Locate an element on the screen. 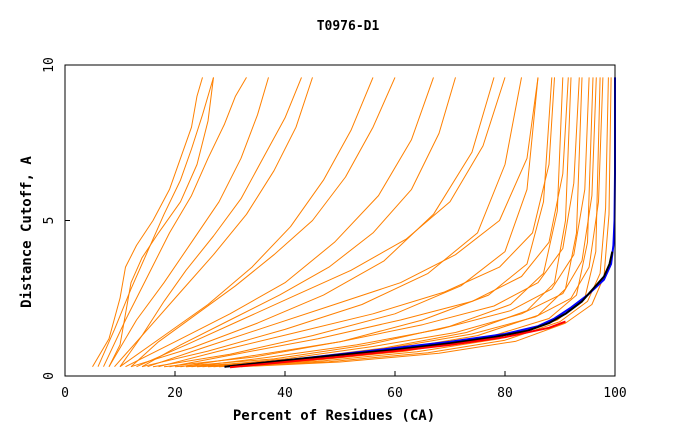  y-tick-label: 5 is located at coordinates (49, 221).